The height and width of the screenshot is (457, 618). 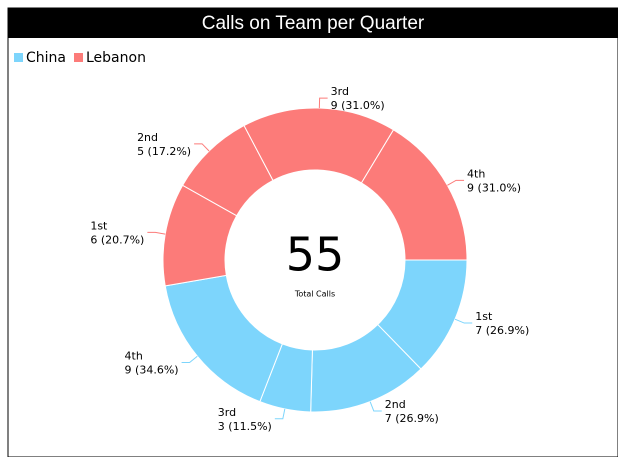 What do you see at coordinates (314, 294) in the screenshot?
I see `center-label: Total Calls` at bounding box center [314, 294].